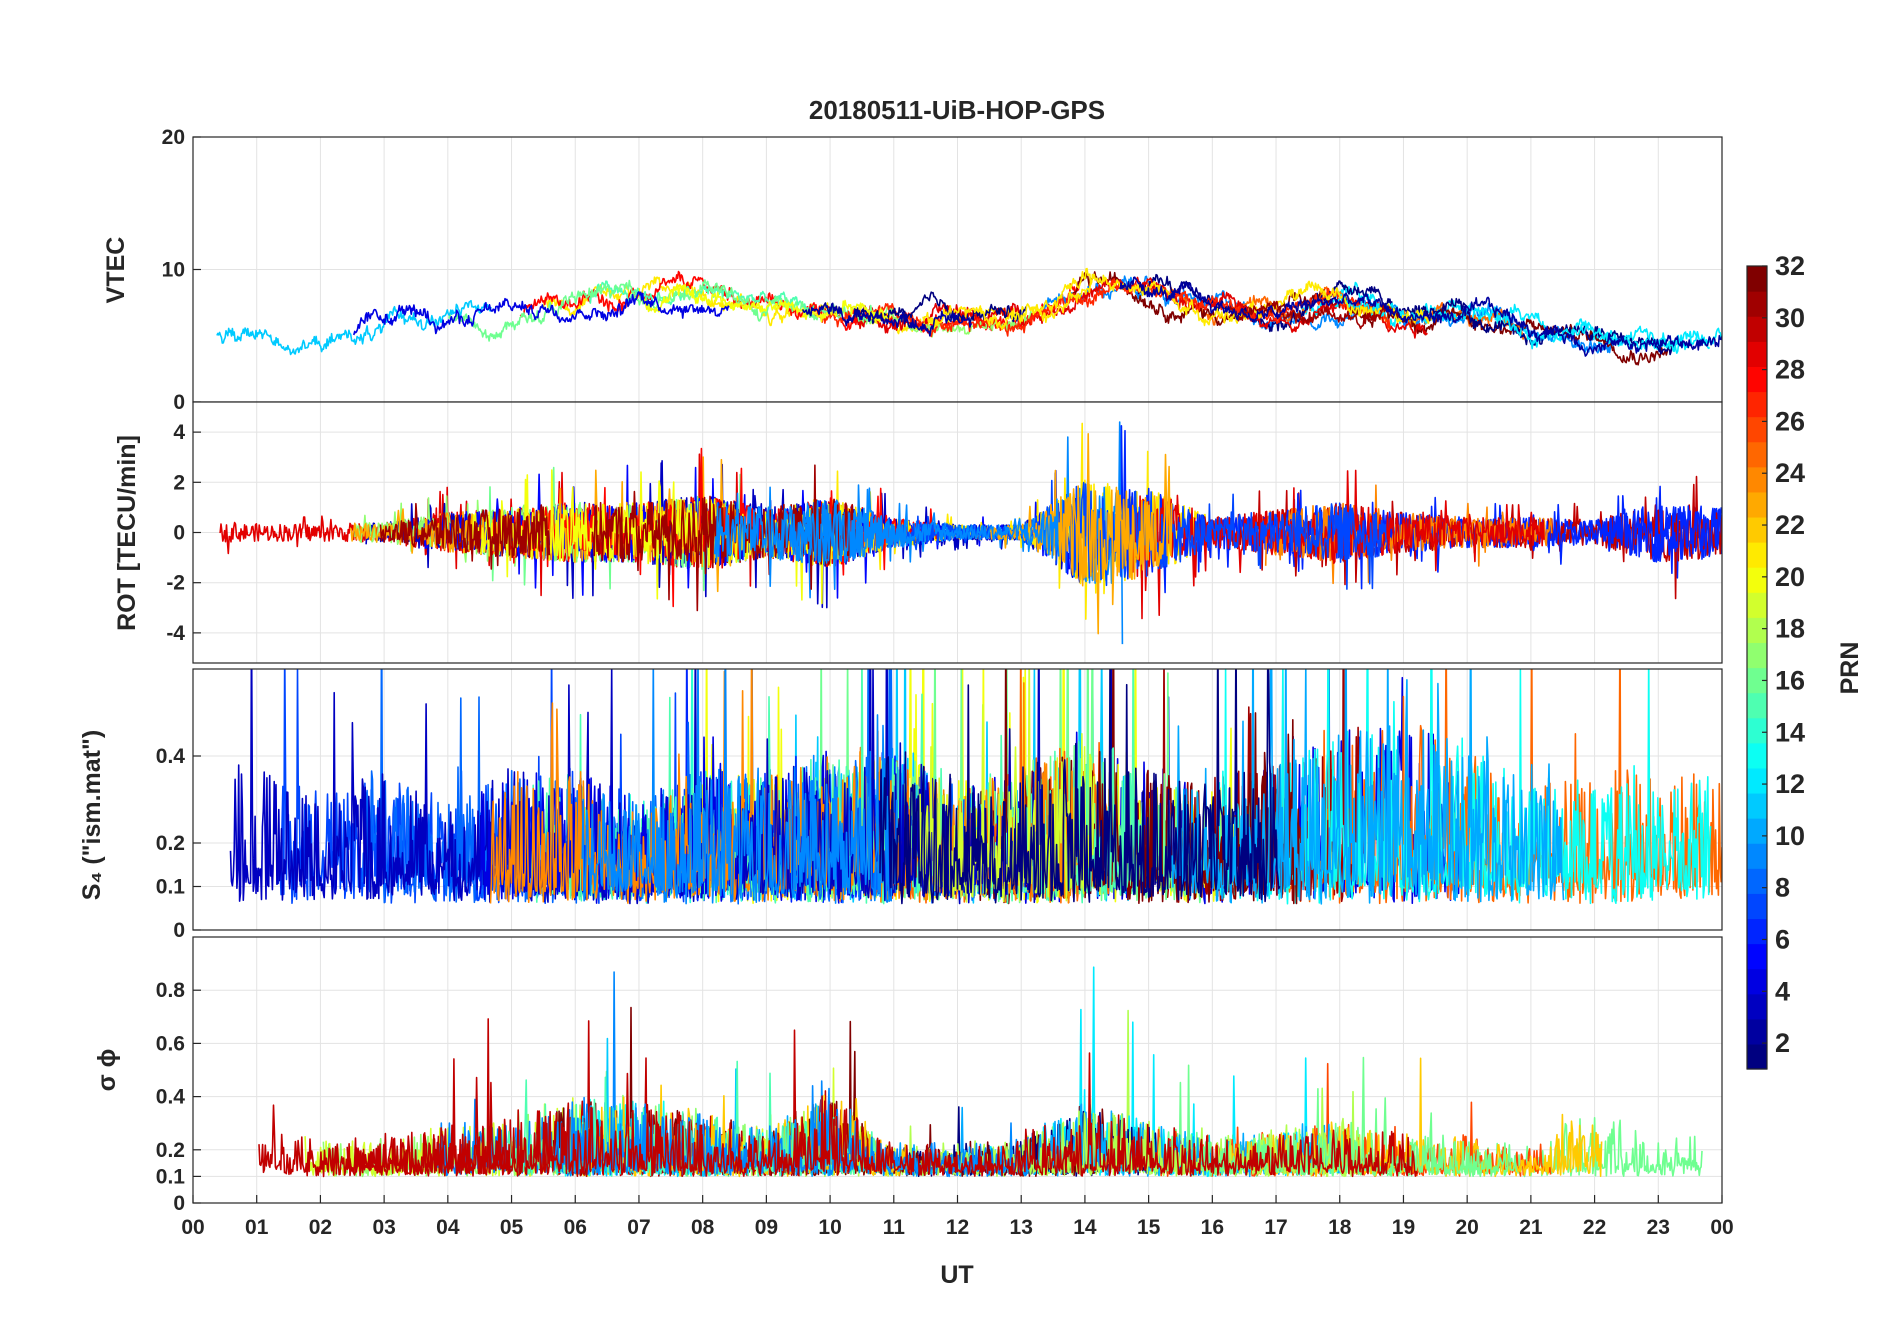 The image size is (1902, 1330). What do you see at coordinates (92, 815) in the screenshot?
I see `panel-s4-y-label: S₄ ("ism.mat")` at bounding box center [92, 815].